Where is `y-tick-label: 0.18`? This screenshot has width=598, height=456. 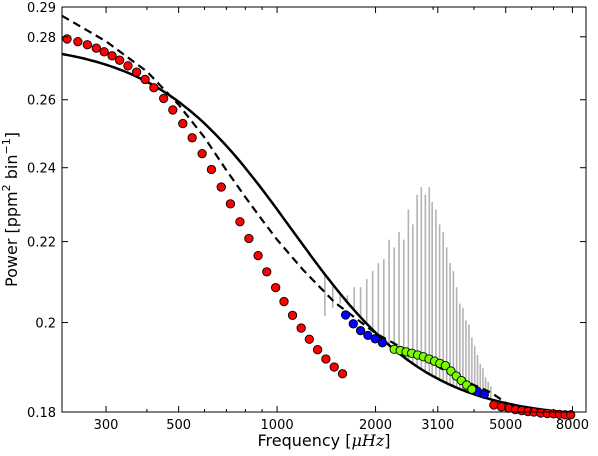
y-tick-label: 0.18 is located at coordinates (41, 413).